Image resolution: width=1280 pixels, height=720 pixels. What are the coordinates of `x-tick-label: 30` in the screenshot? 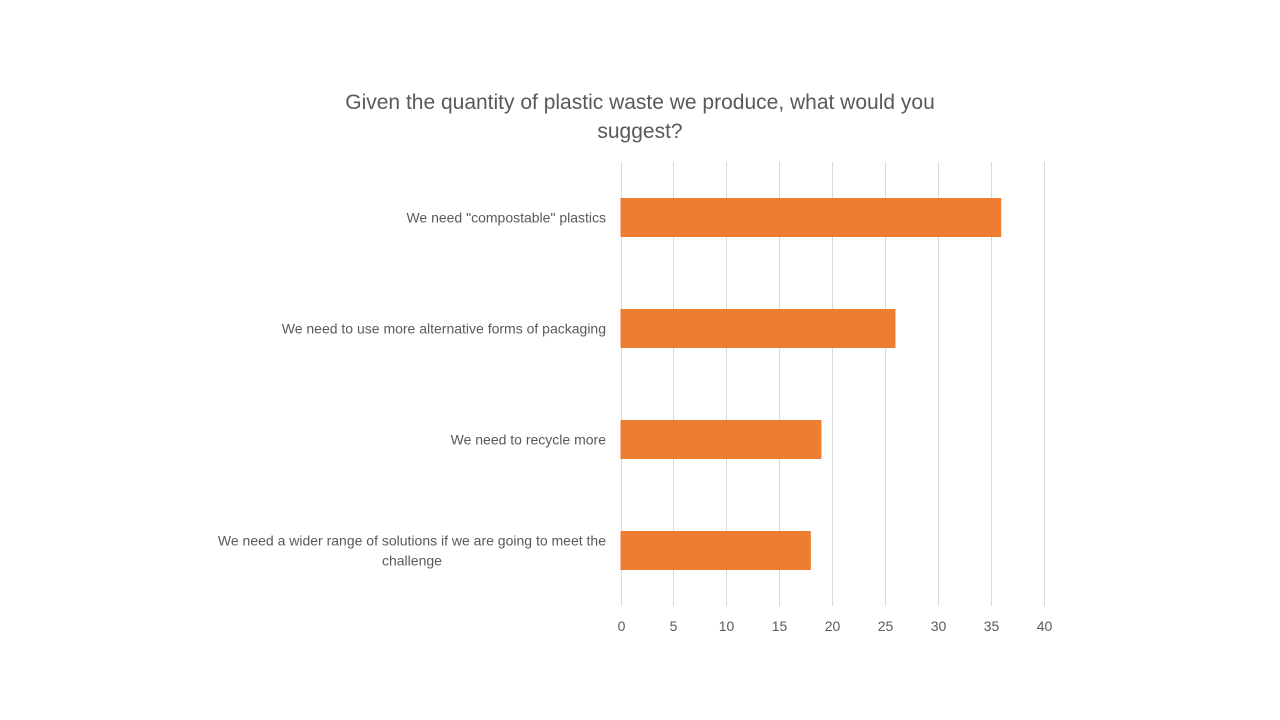 It's located at (939, 626).